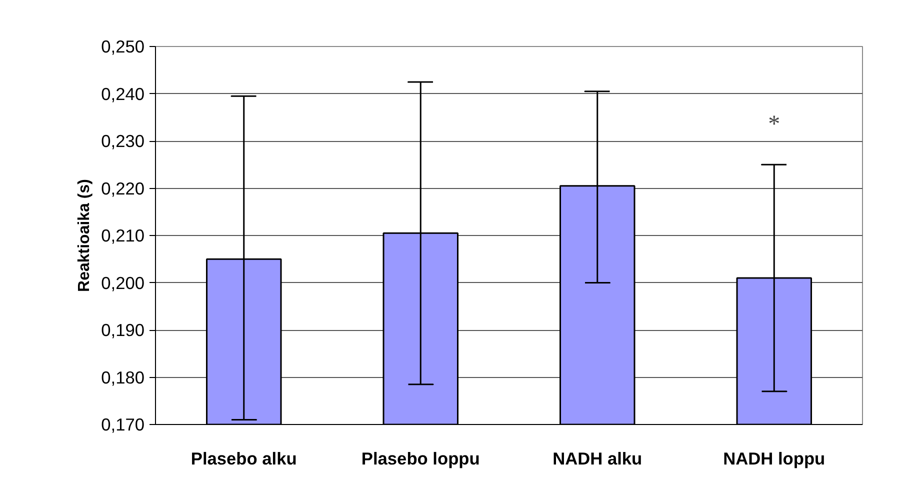 The height and width of the screenshot is (504, 898). What do you see at coordinates (123, 377) in the screenshot?
I see `y-tick-label: 0,180` at bounding box center [123, 377].